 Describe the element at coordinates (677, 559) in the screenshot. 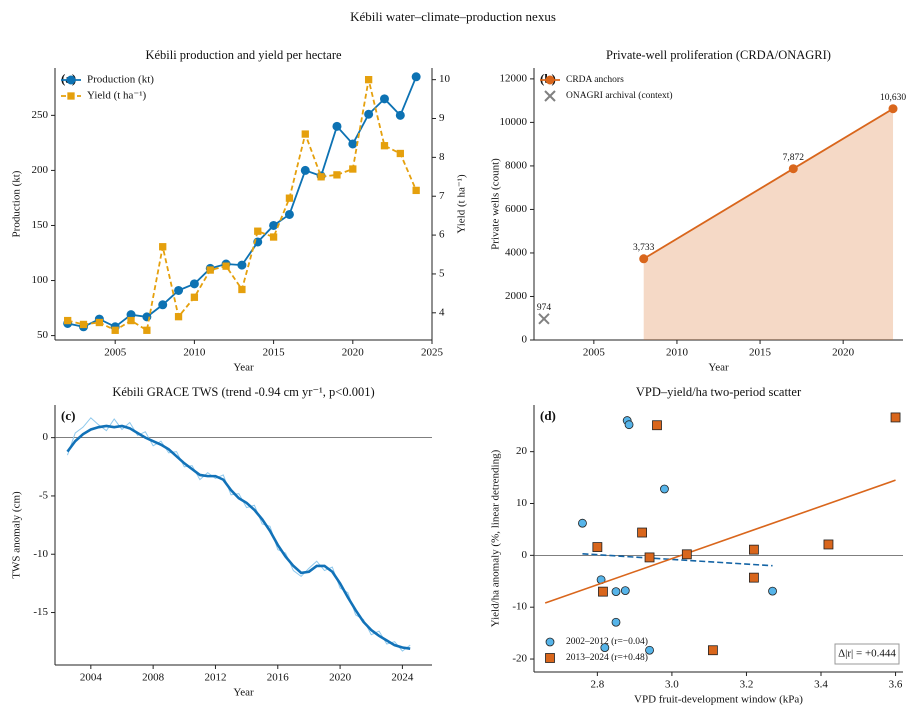

I see `fit-line` at that location.